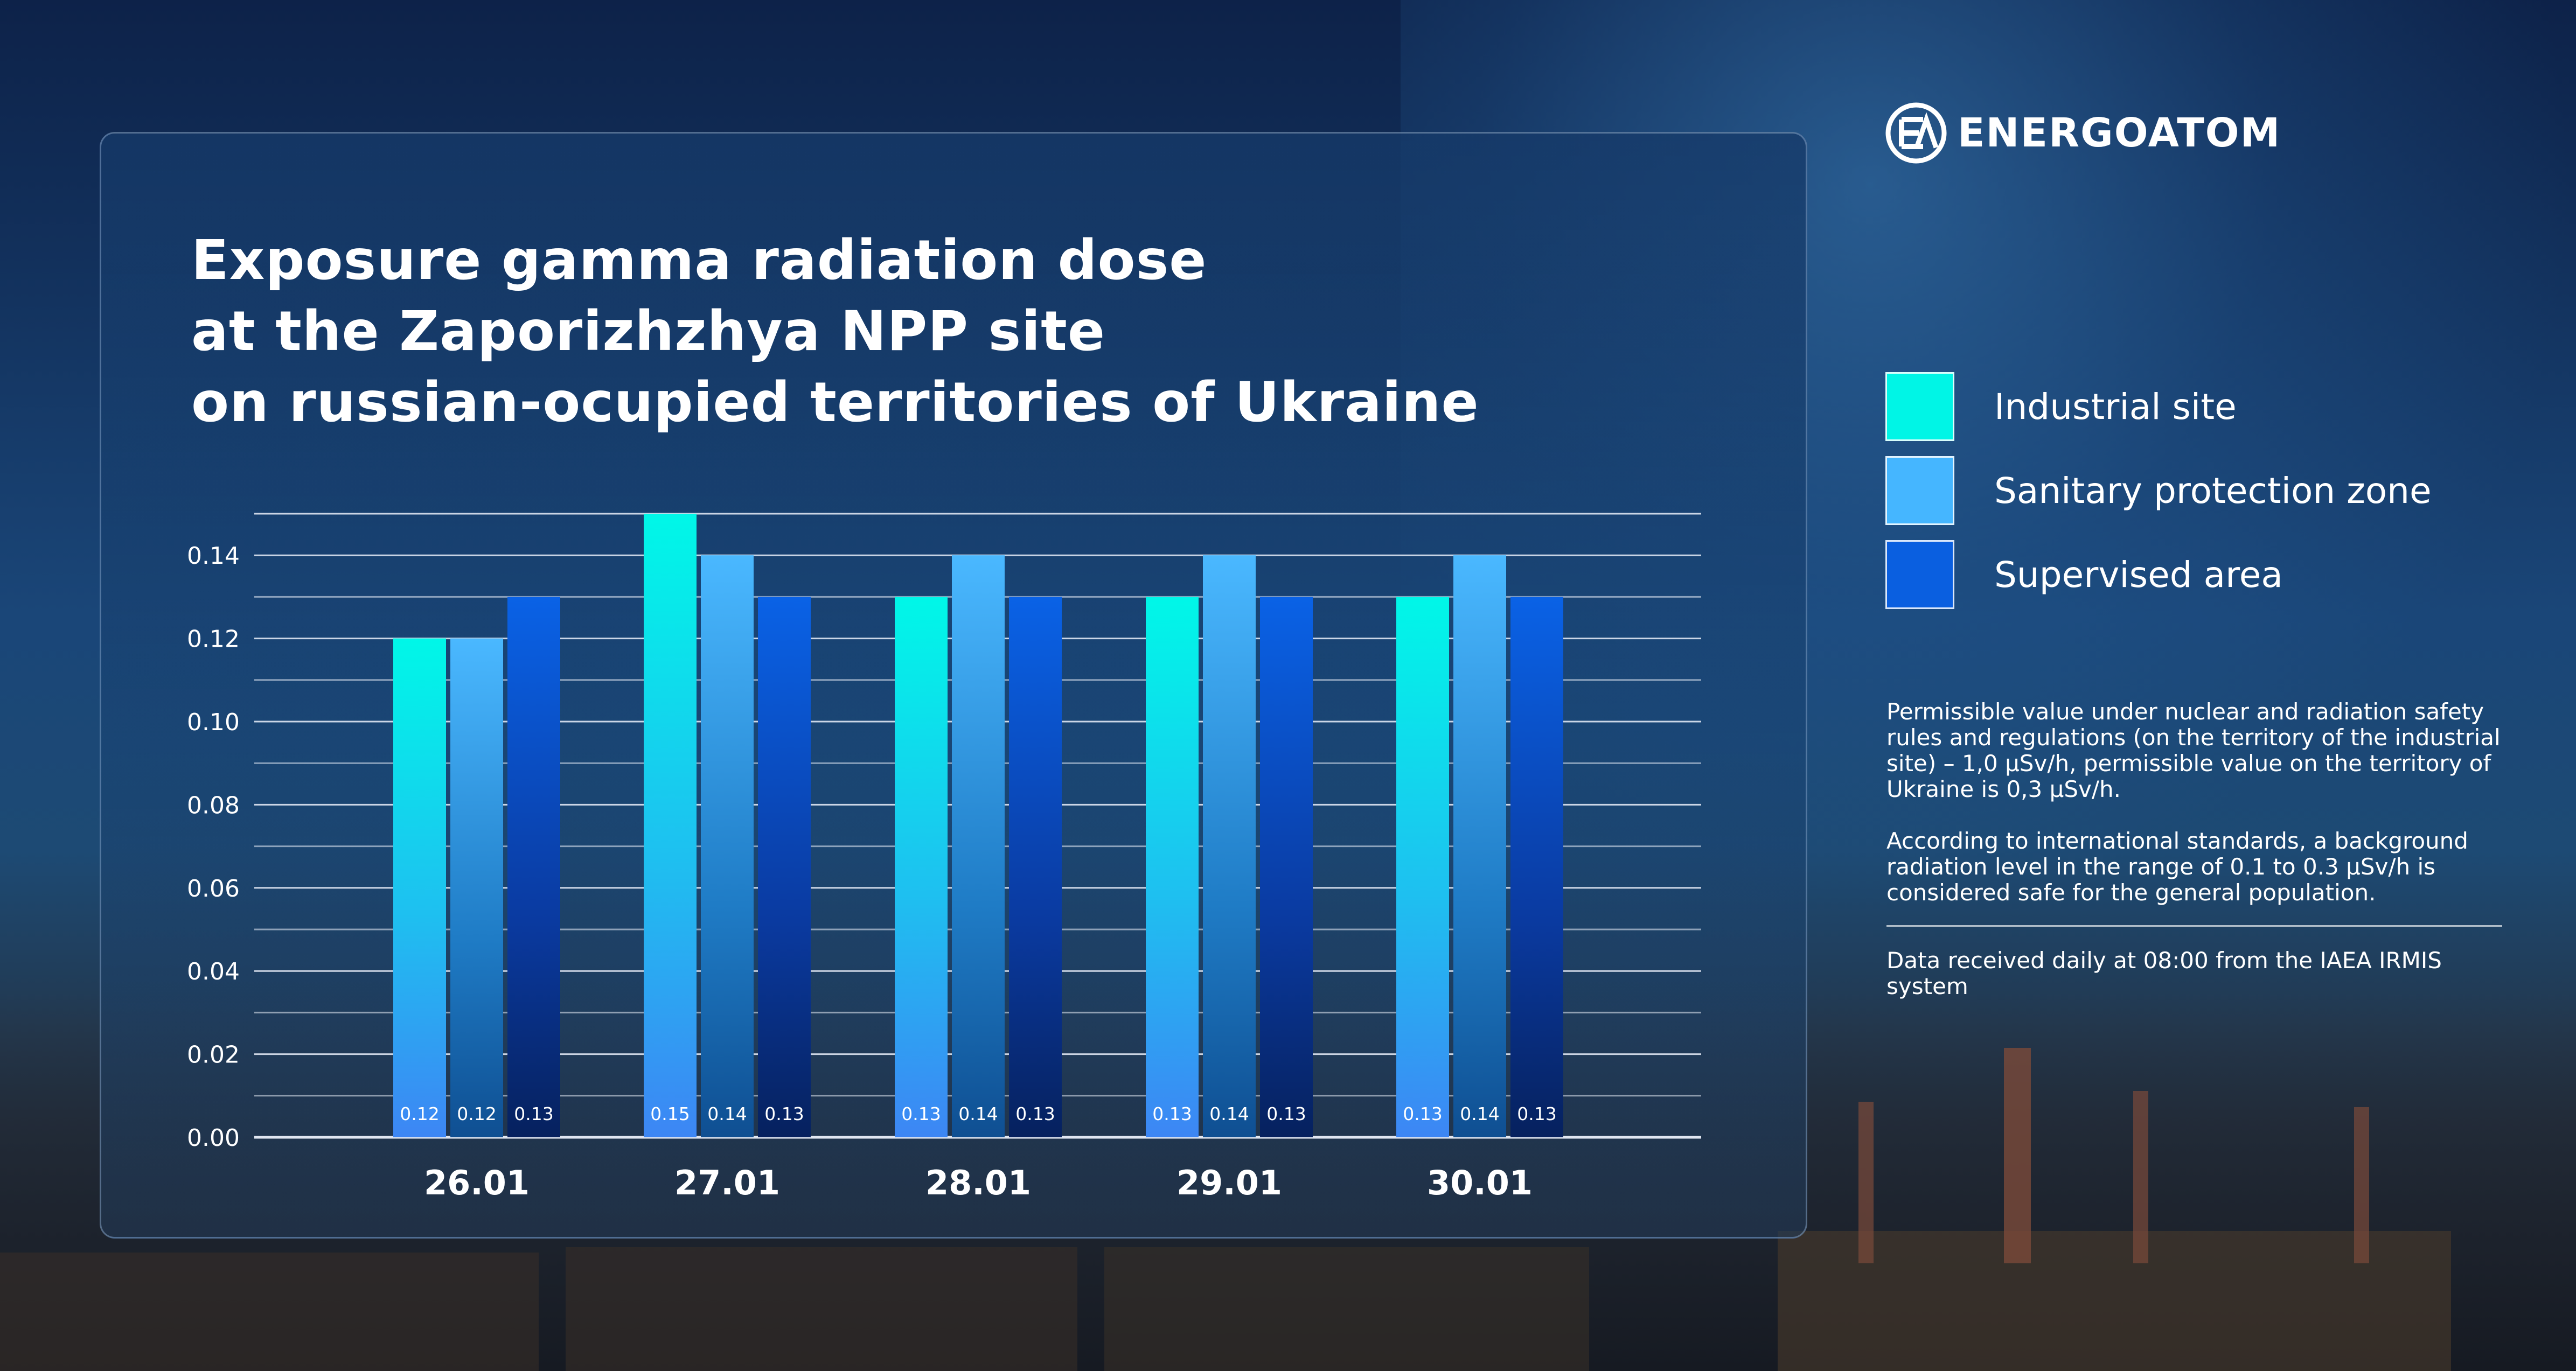 This screenshot has width=2576, height=1371. I want to click on y-tick-label: 0.08, so click(214, 806).